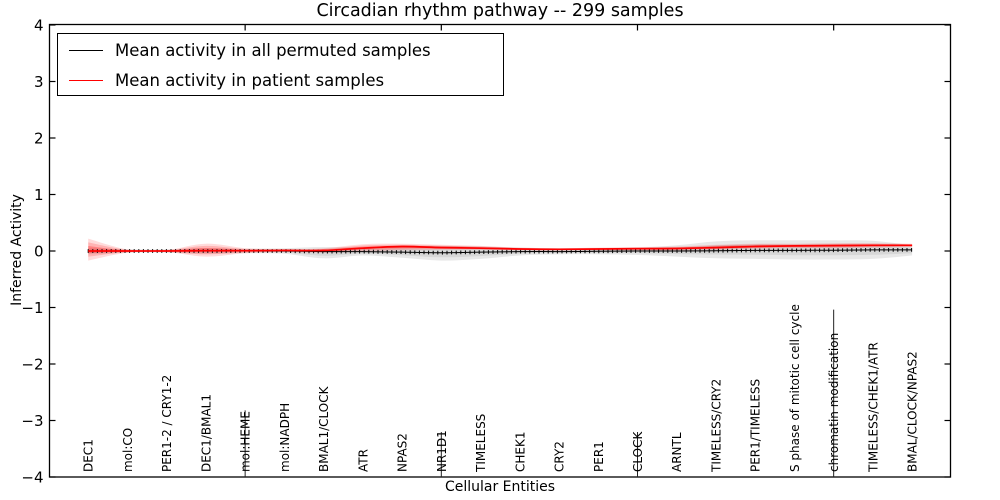 The width and height of the screenshot is (1000, 500). What do you see at coordinates (32, 365) in the screenshot?
I see `y-tick-label: −2` at bounding box center [32, 365].